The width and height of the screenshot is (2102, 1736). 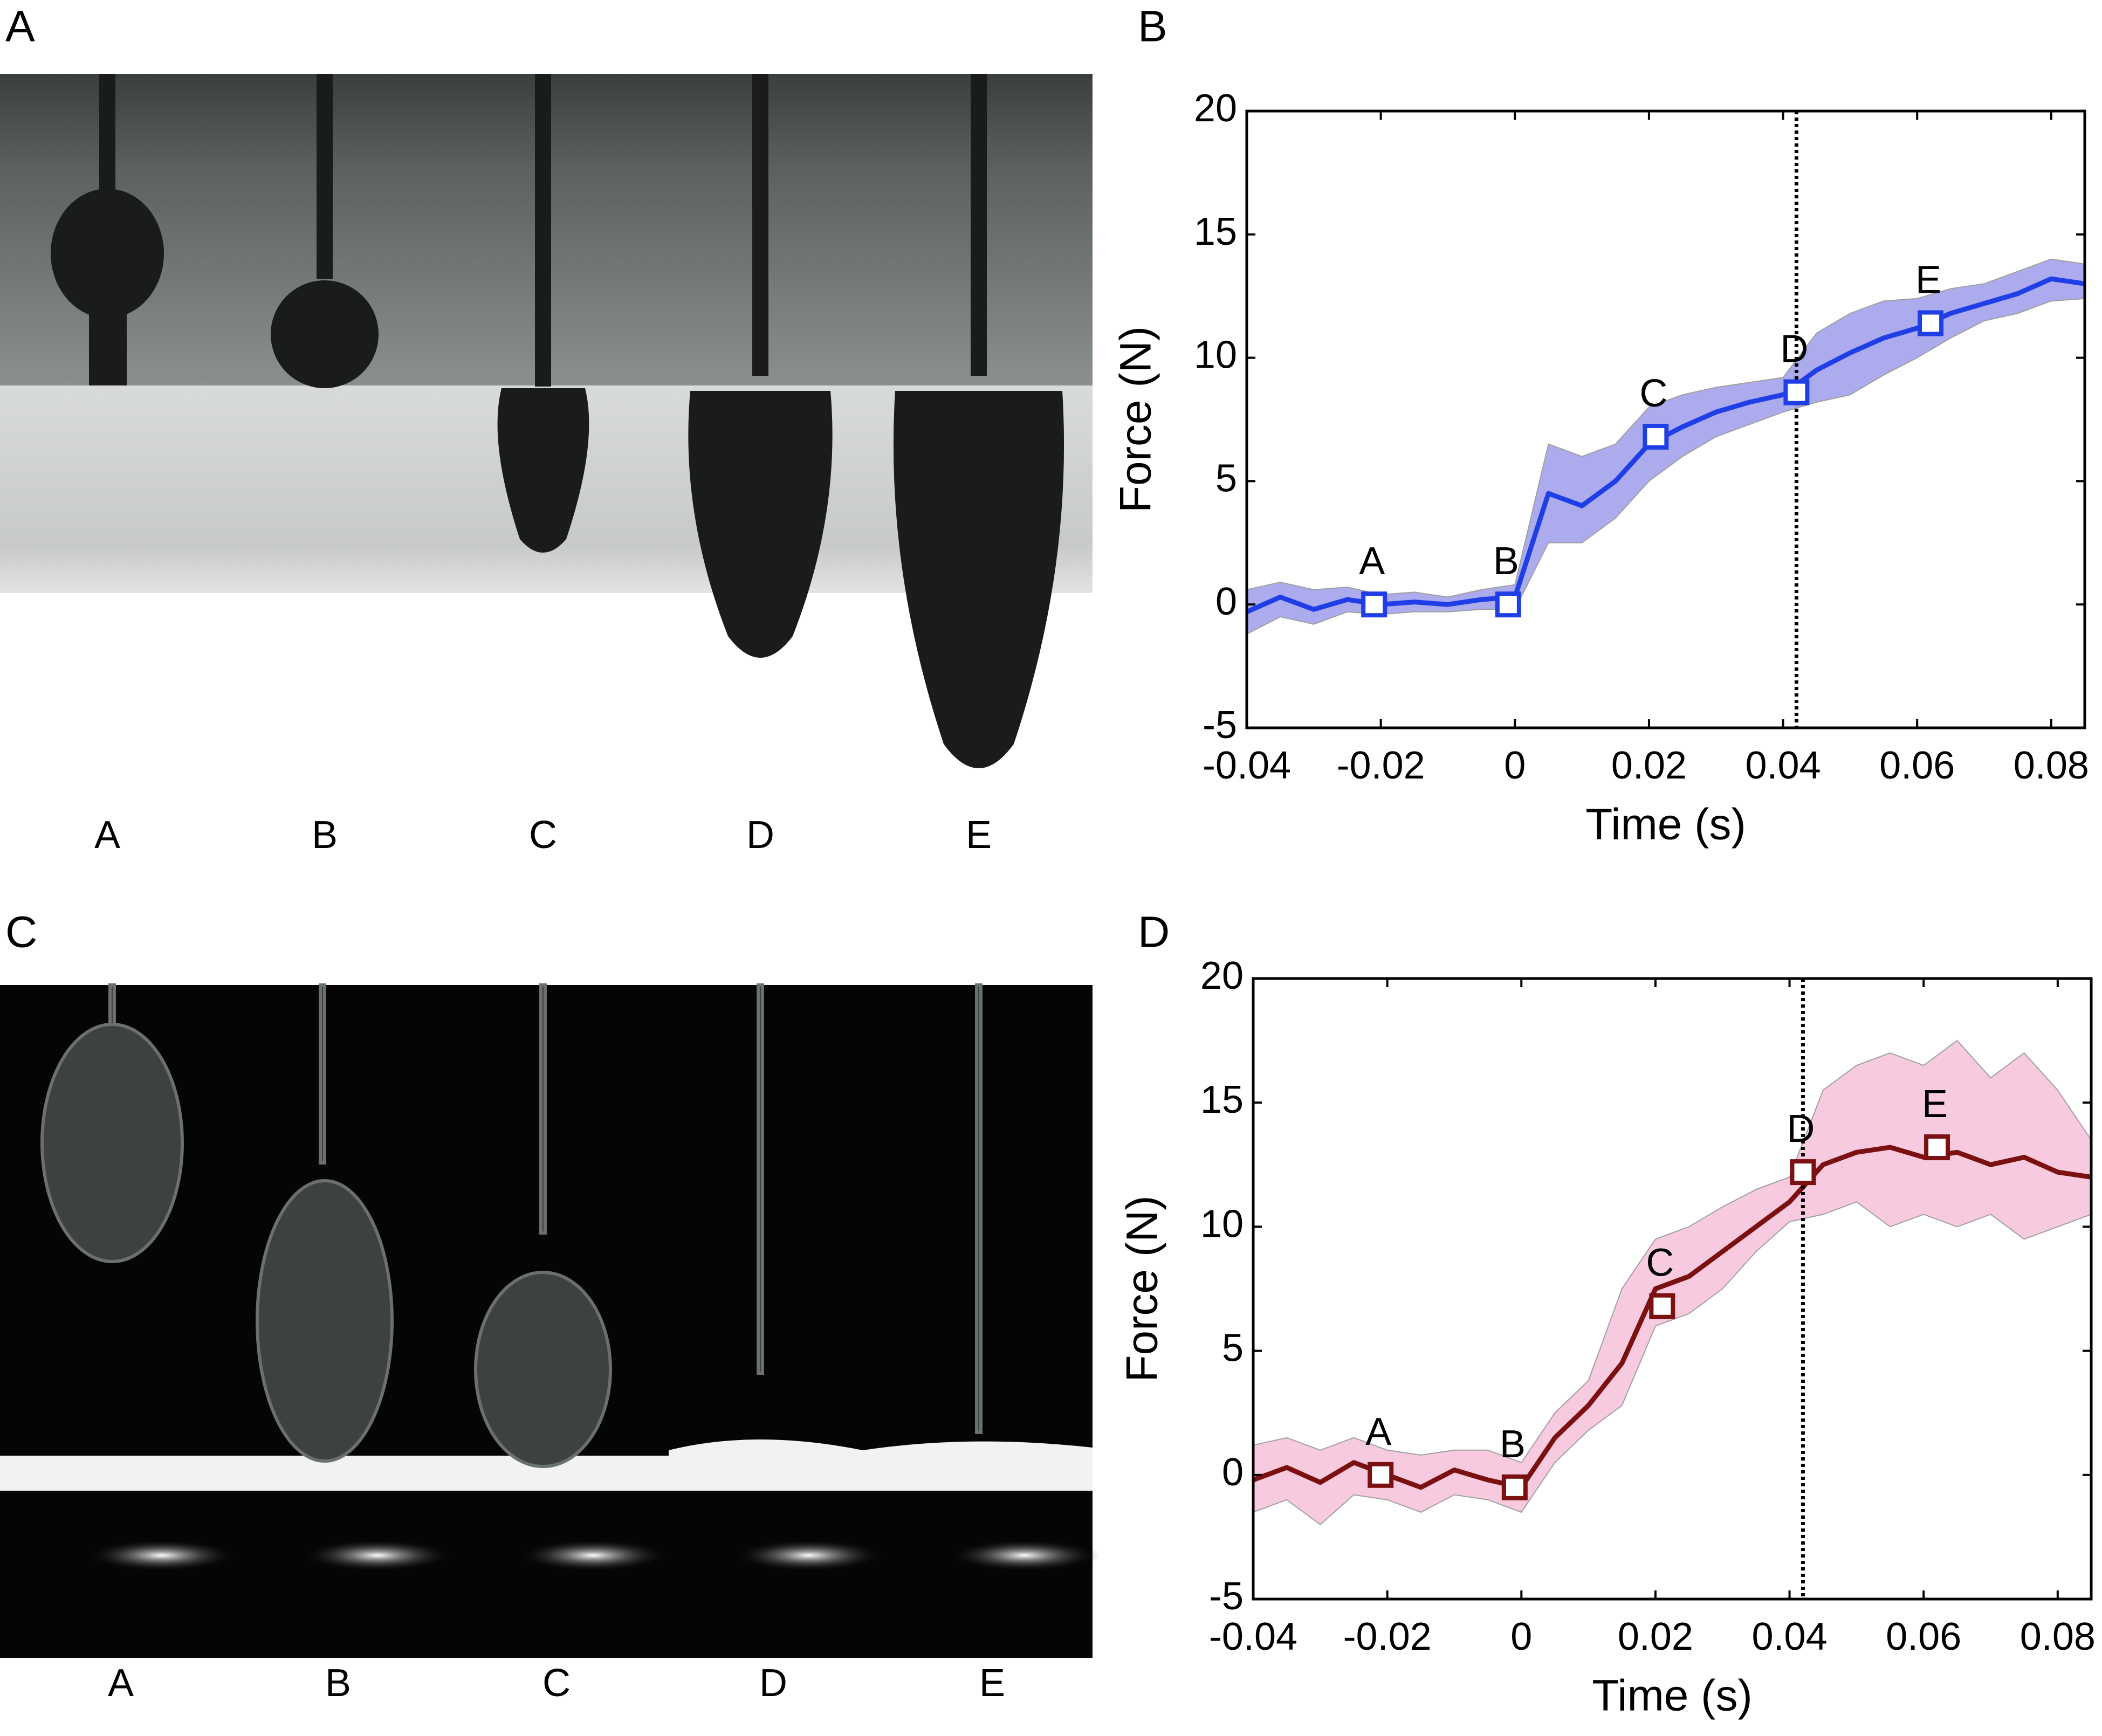 What do you see at coordinates (21, 932) in the screenshot?
I see `panel-label: C` at bounding box center [21, 932].